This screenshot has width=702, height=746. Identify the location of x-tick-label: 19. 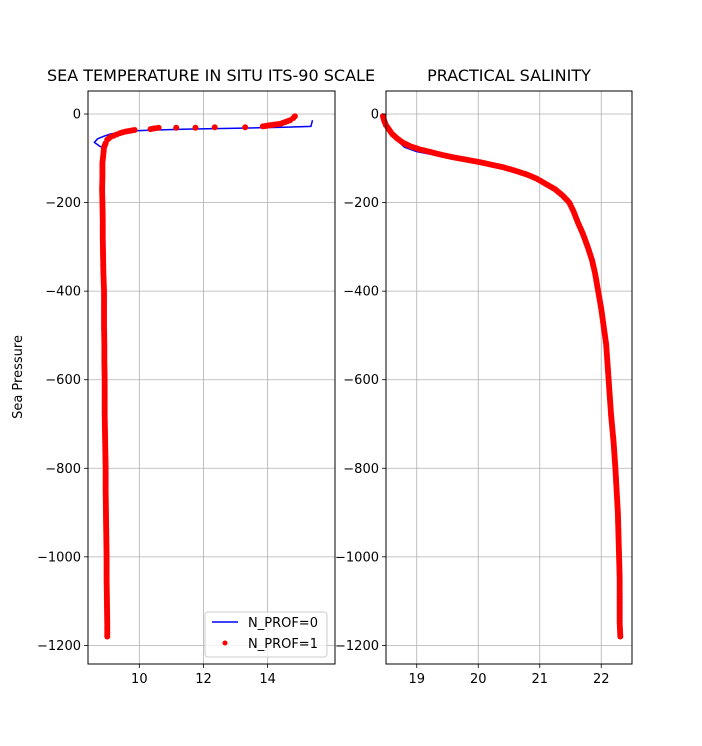
(416, 679).